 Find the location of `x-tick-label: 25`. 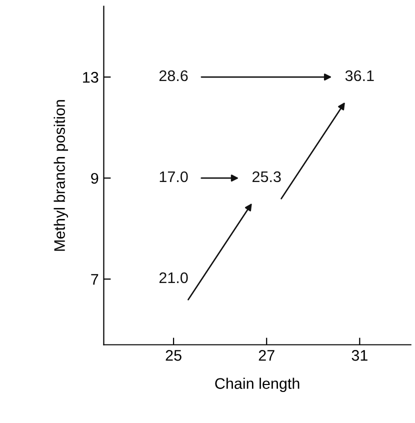

x-tick-label: 25 is located at coordinates (174, 355).